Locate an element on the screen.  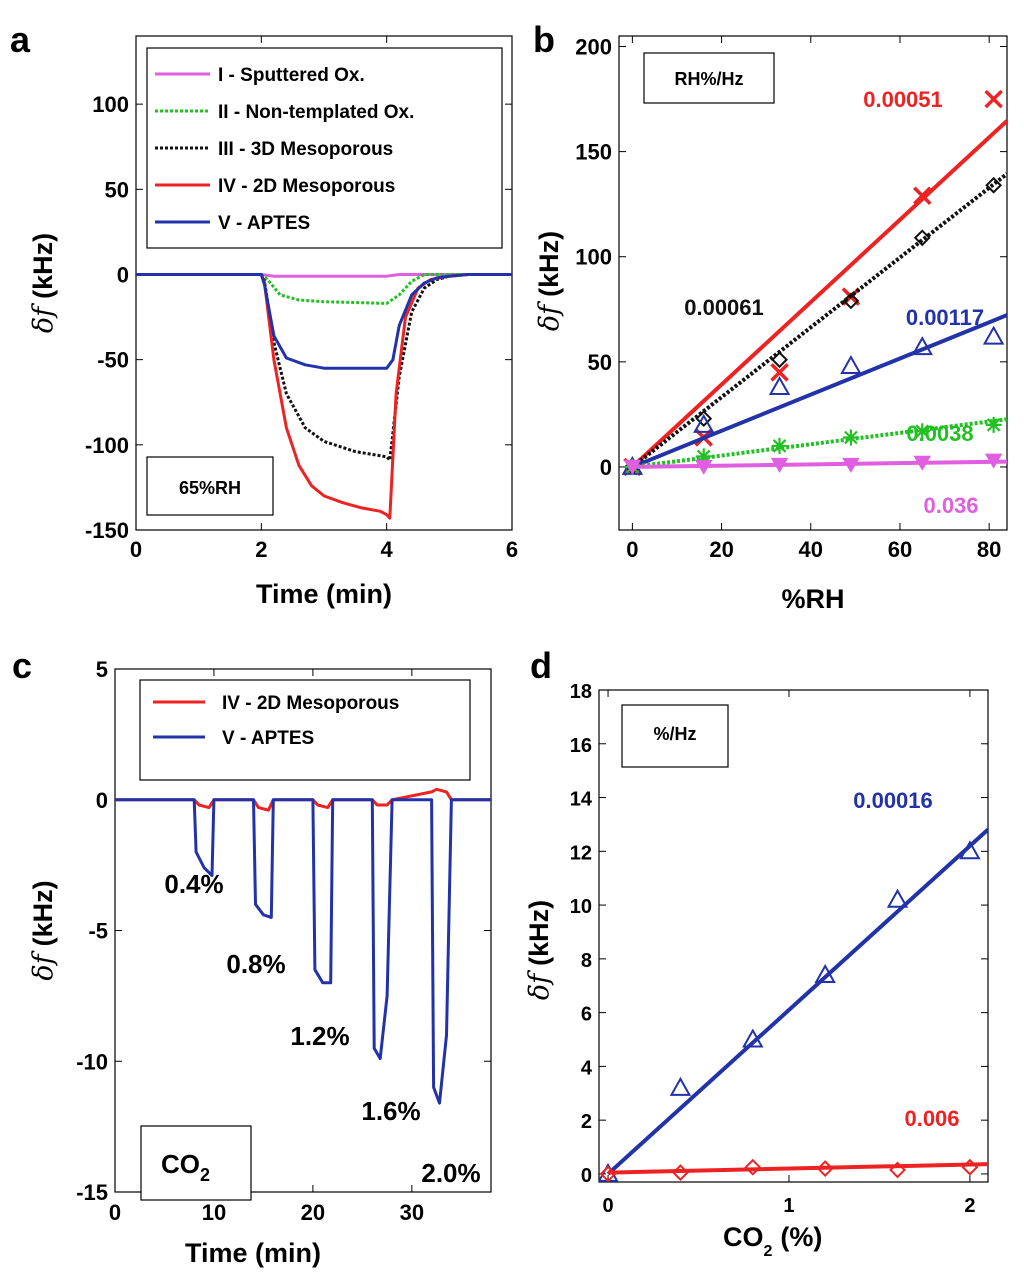
slope-label: 0.00016 is located at coordinates (893, 800).